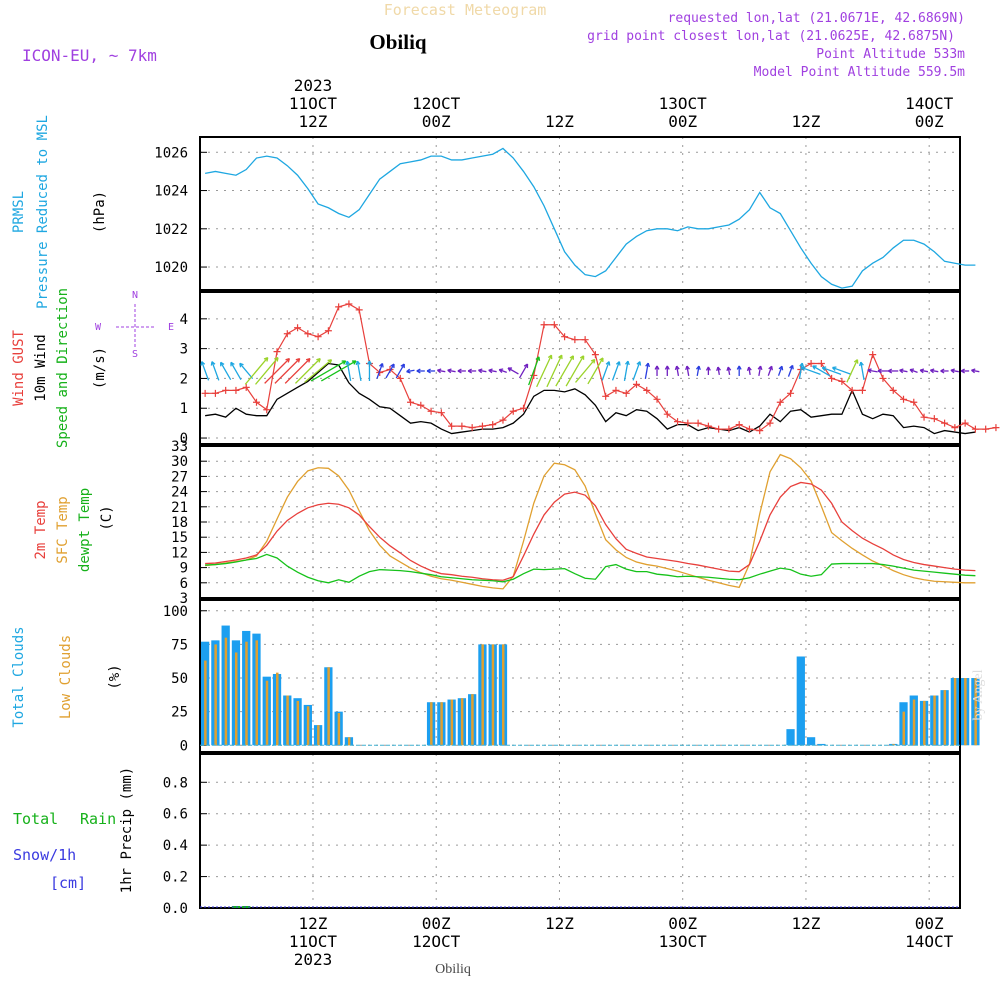 This screenshot has width=1000, height=1000. What do you see at coordinates (98, 327) in the screenshot?
I see `compass-w: W` at bounding box center [98, 327].